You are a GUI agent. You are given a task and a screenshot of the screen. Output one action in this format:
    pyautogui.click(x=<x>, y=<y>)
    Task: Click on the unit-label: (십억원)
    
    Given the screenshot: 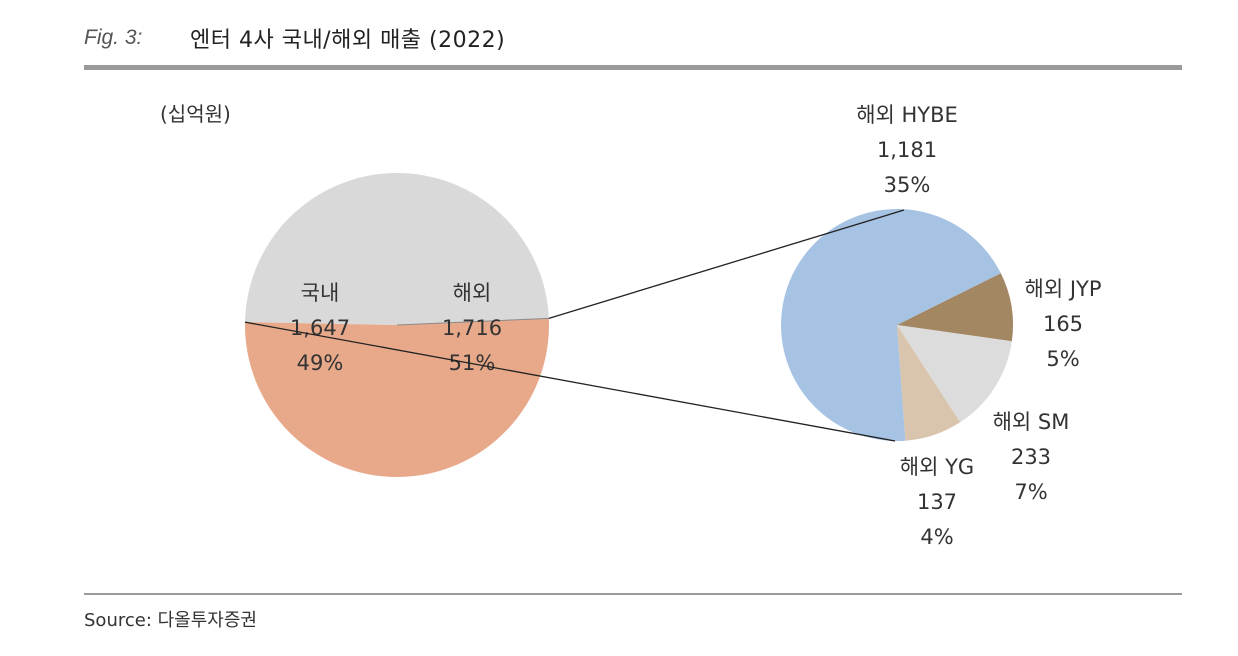 What is the action you would take?
    pyautogui.click(x=195, y=114)
    